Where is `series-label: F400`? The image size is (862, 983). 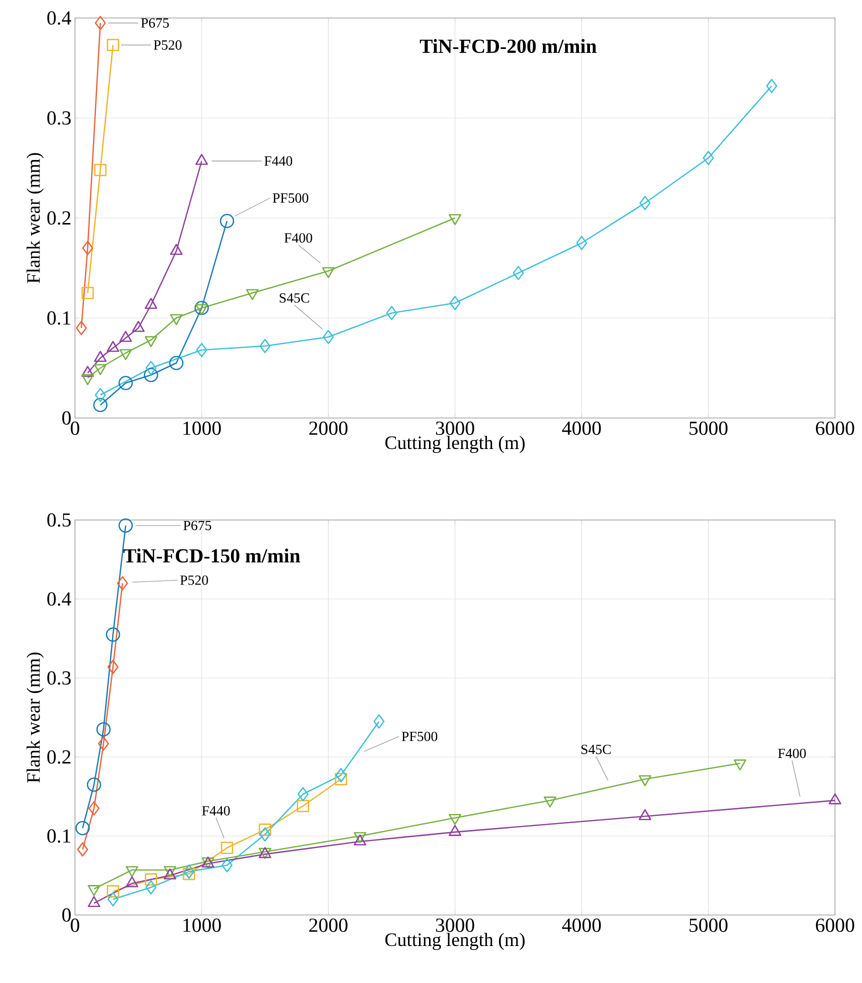 series-label: F400 is located at coordinates (298, 238).